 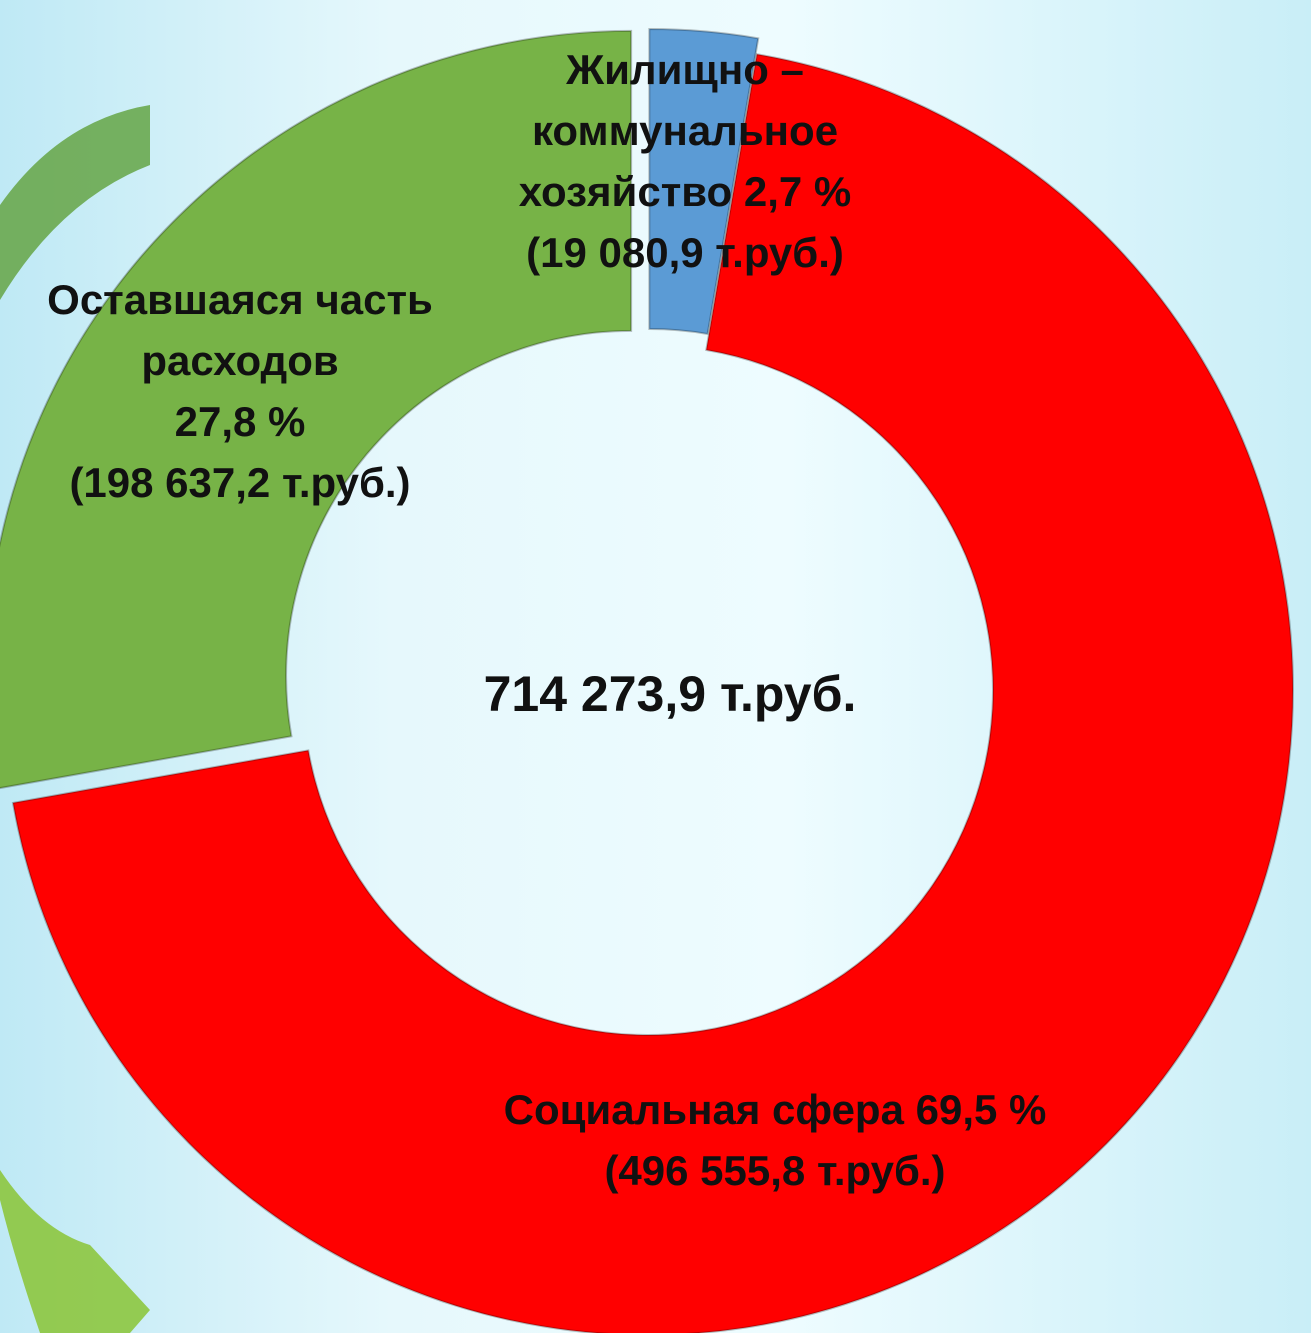 I want to click on amount-label: (496 555,8 т.руб.), so click(x=775, y=1170).